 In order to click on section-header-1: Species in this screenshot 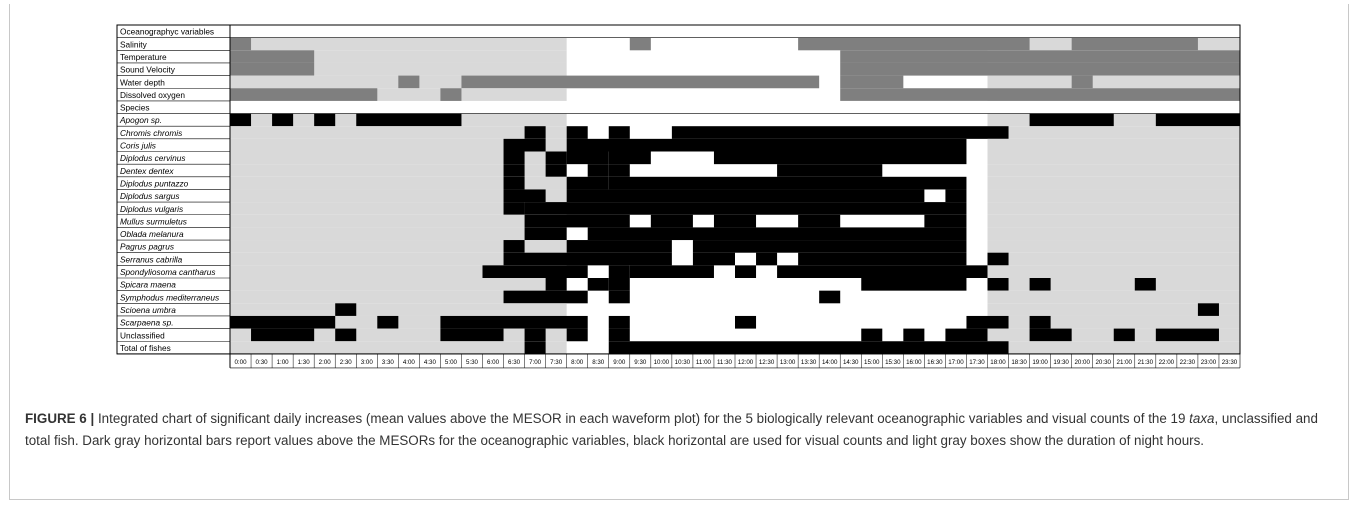, I will do `click(135, 108)`.